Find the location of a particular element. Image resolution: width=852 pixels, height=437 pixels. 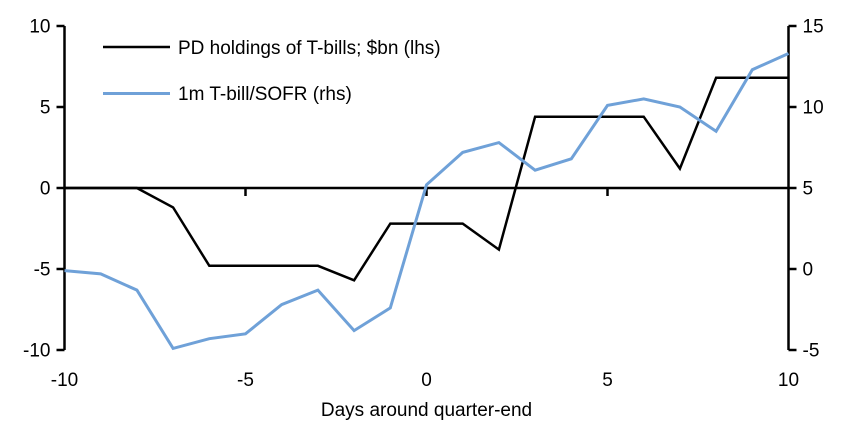

x-axis-title: Days around quarter-end is located at coordinates (426, 410).